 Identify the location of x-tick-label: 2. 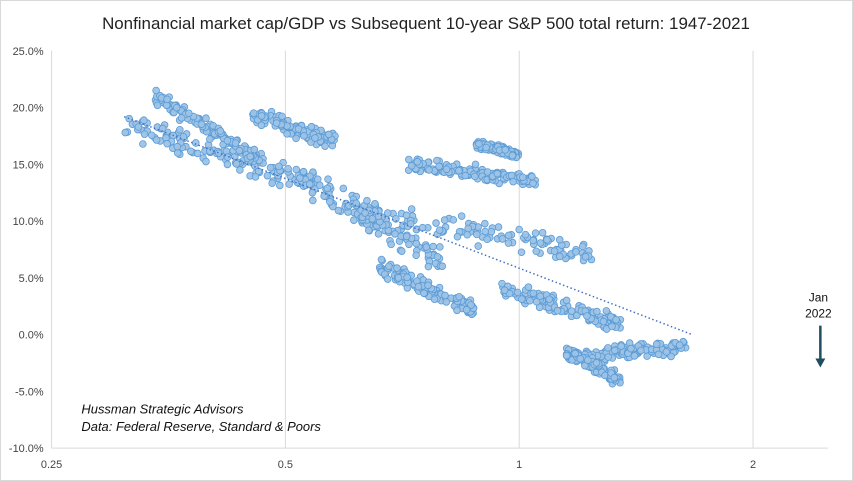
(753, 465).